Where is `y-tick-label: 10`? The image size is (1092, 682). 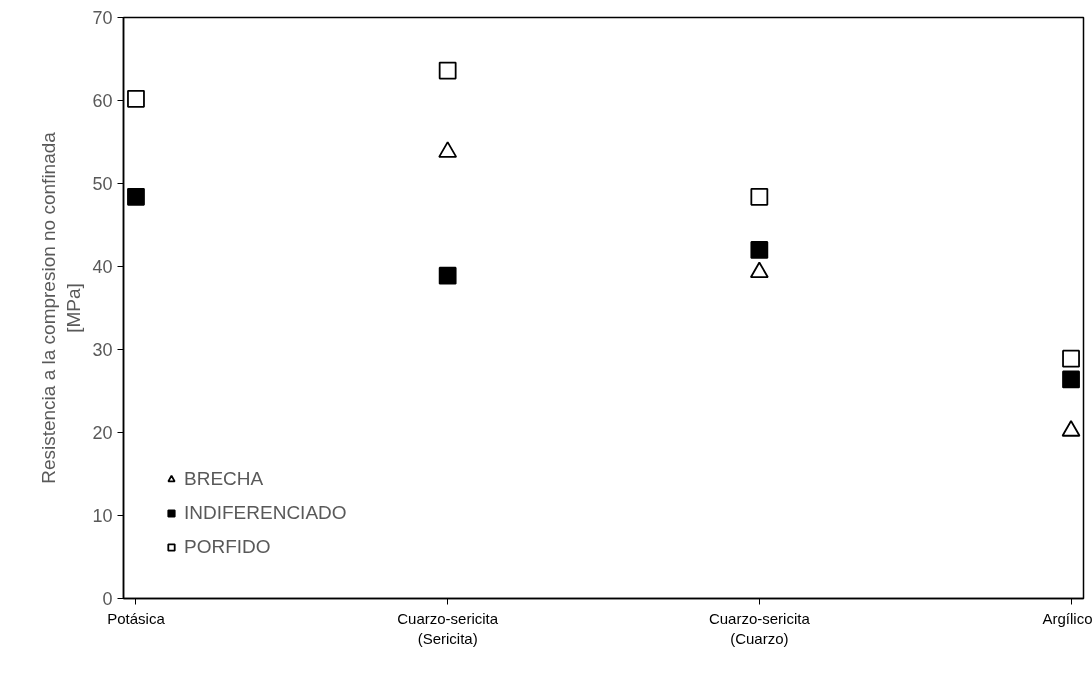 y-tick-label: 10 is located at coordinates (102, 516).